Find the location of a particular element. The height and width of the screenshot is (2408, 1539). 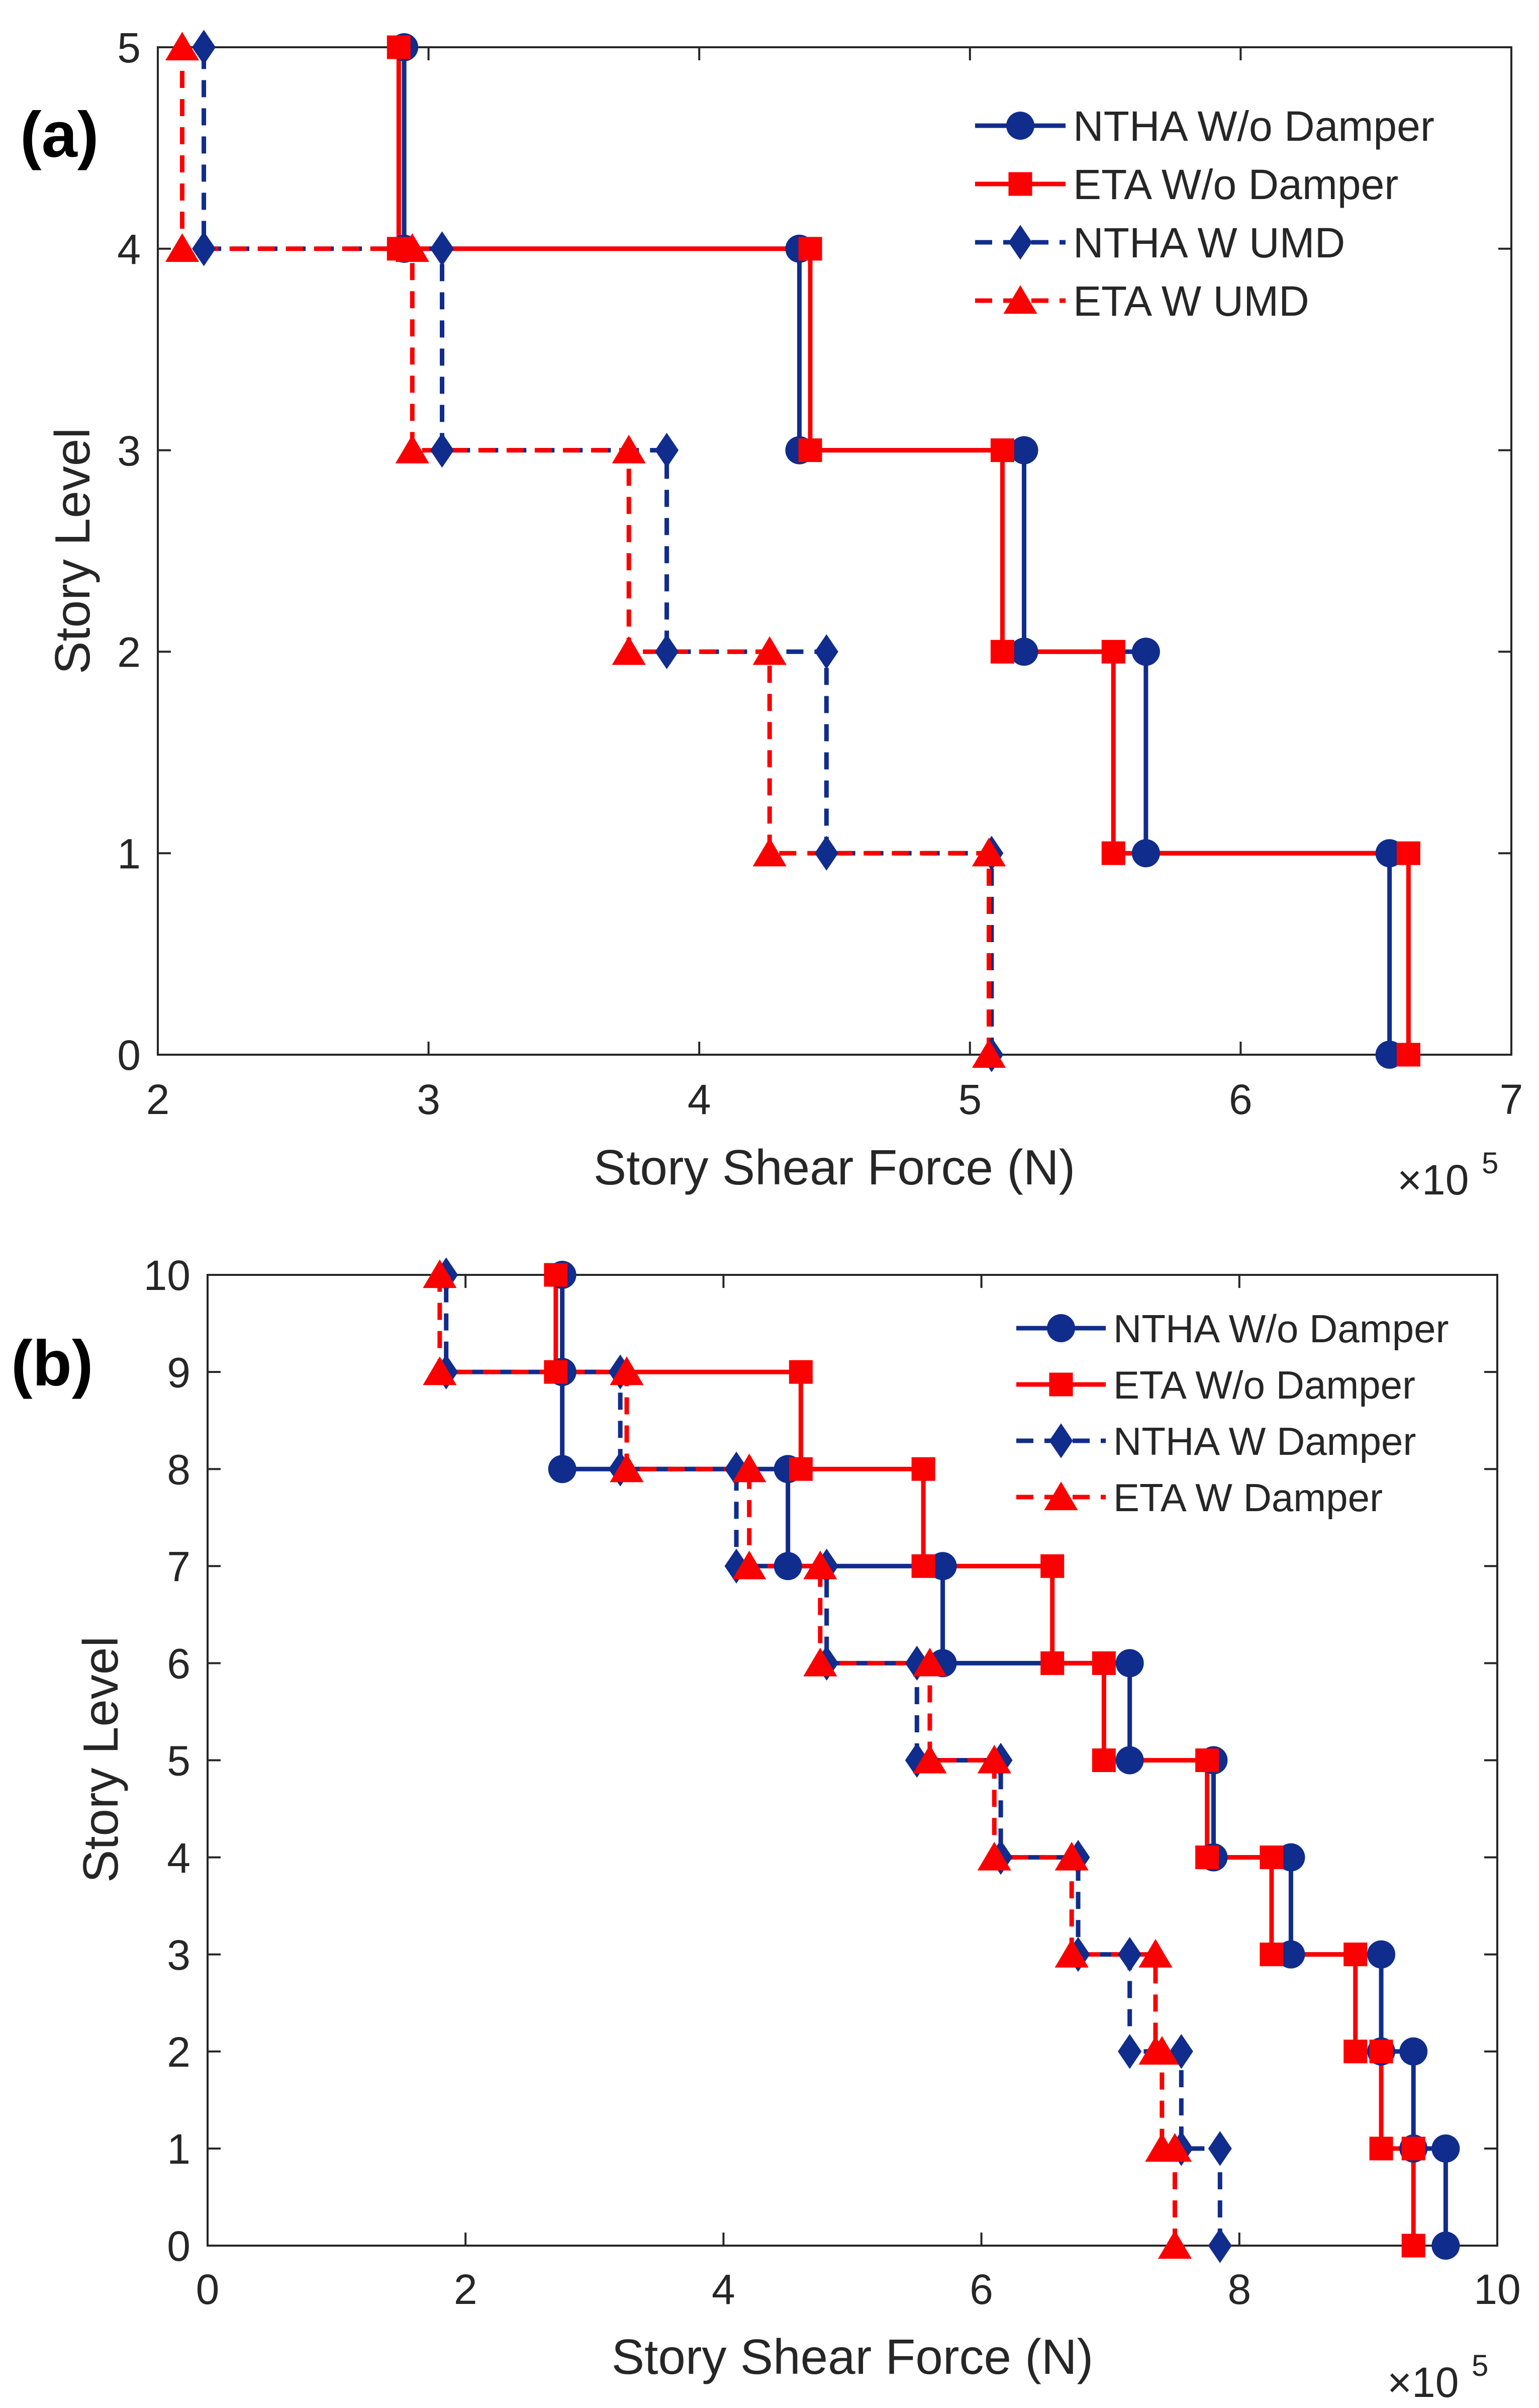

x-multiplier-exponent-a: 5 is located at coordinates (1490, 1163).